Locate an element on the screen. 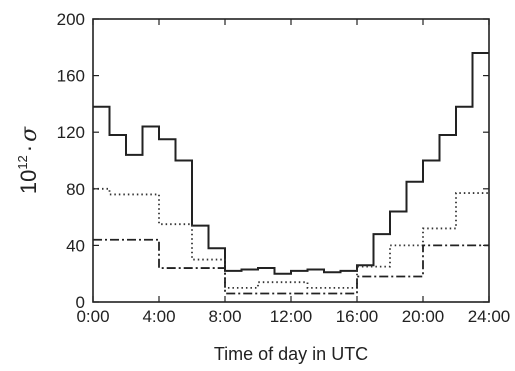 Image resolution: width=515 pixels, height=371 pixels. y-axis-label-base: 10 is located at coordinates (28, 182).